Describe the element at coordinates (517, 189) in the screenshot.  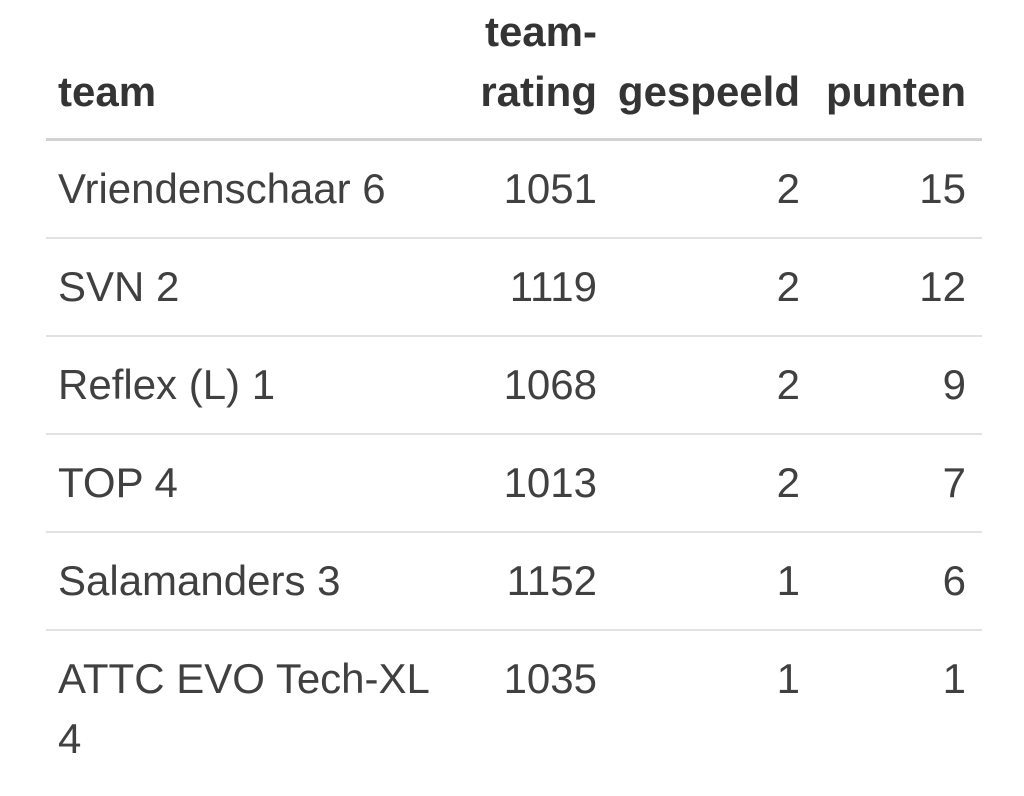
I see `team-rating-cell: 1051` at that location.